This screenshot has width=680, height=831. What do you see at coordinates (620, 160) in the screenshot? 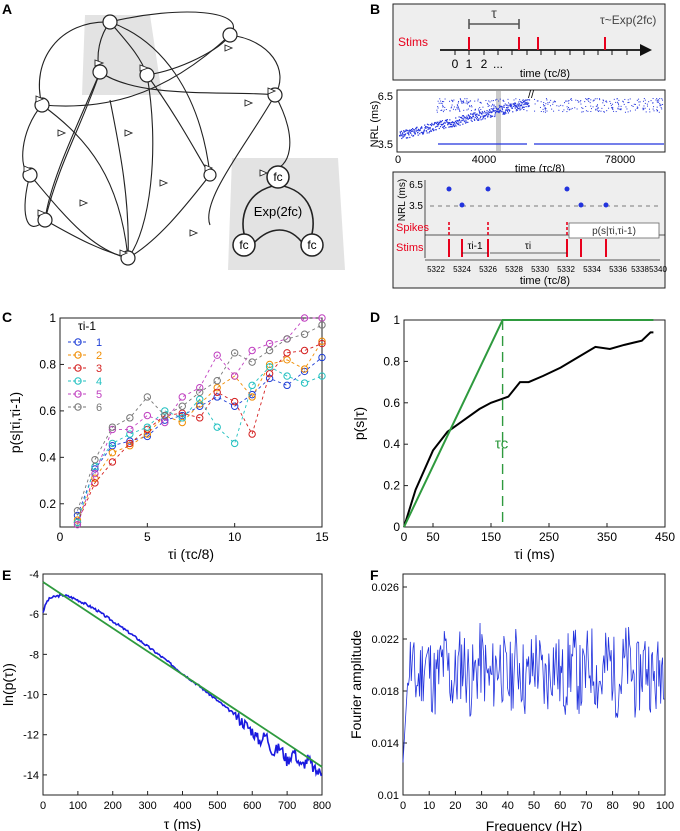
I see `b-mid-xtick-2: 78000` at bounding box center [620, 160].